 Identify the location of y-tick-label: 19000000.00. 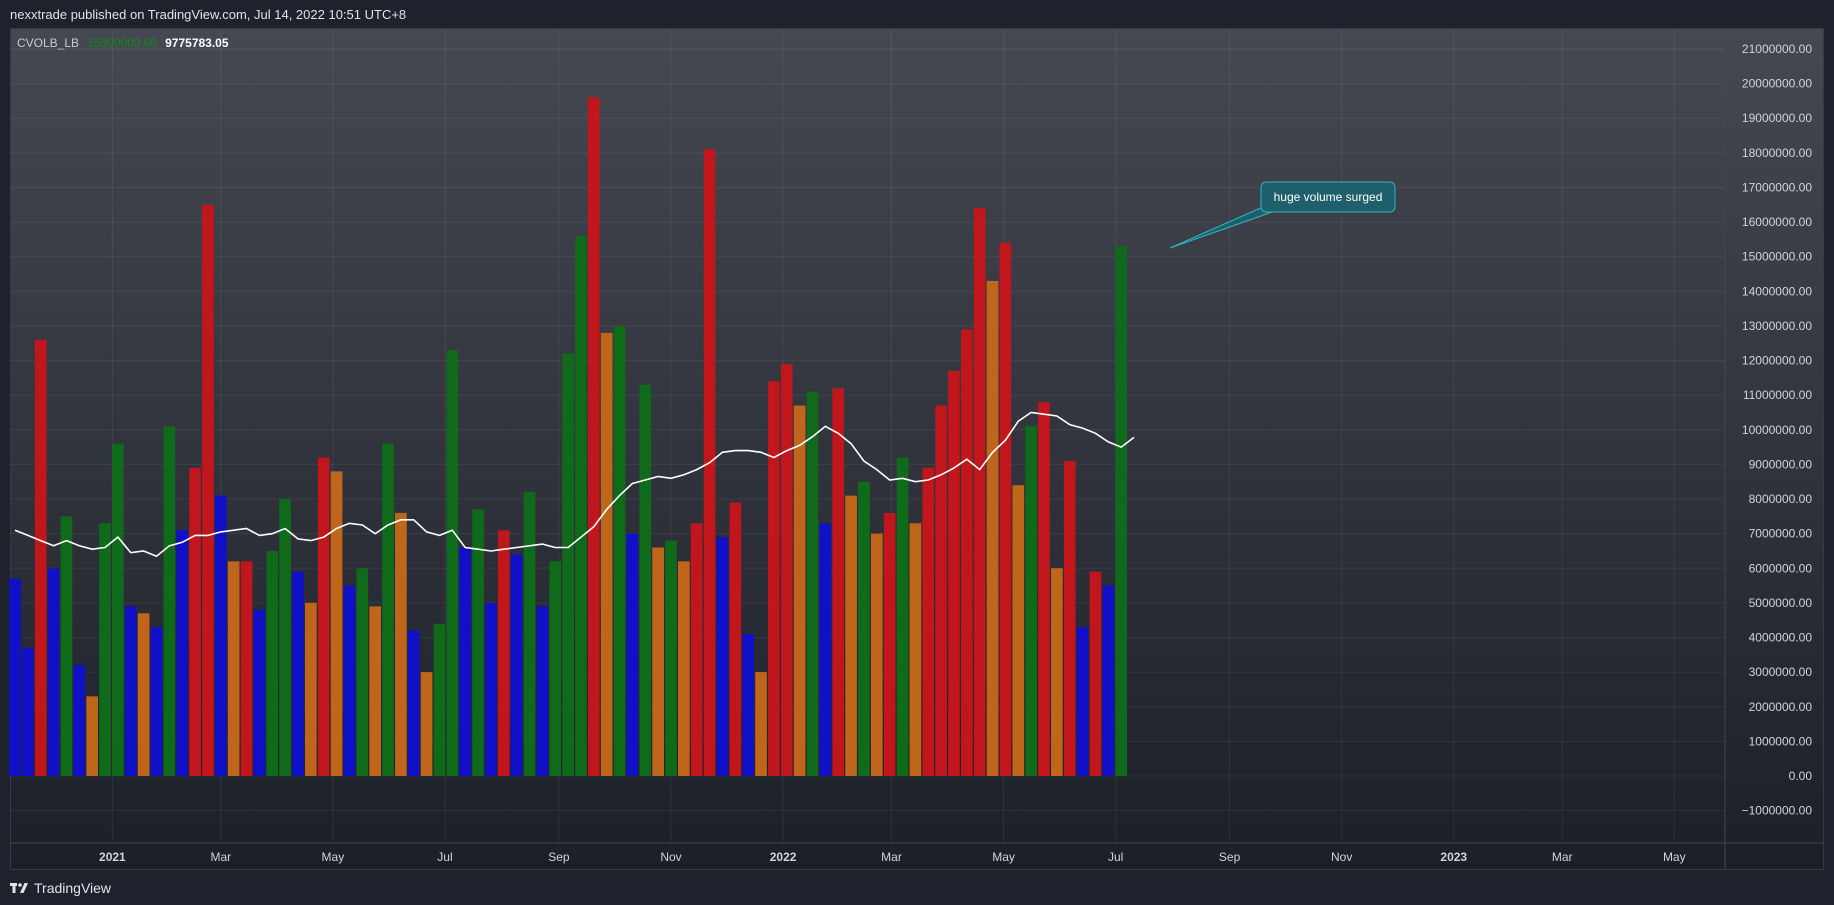
(1777, 118).